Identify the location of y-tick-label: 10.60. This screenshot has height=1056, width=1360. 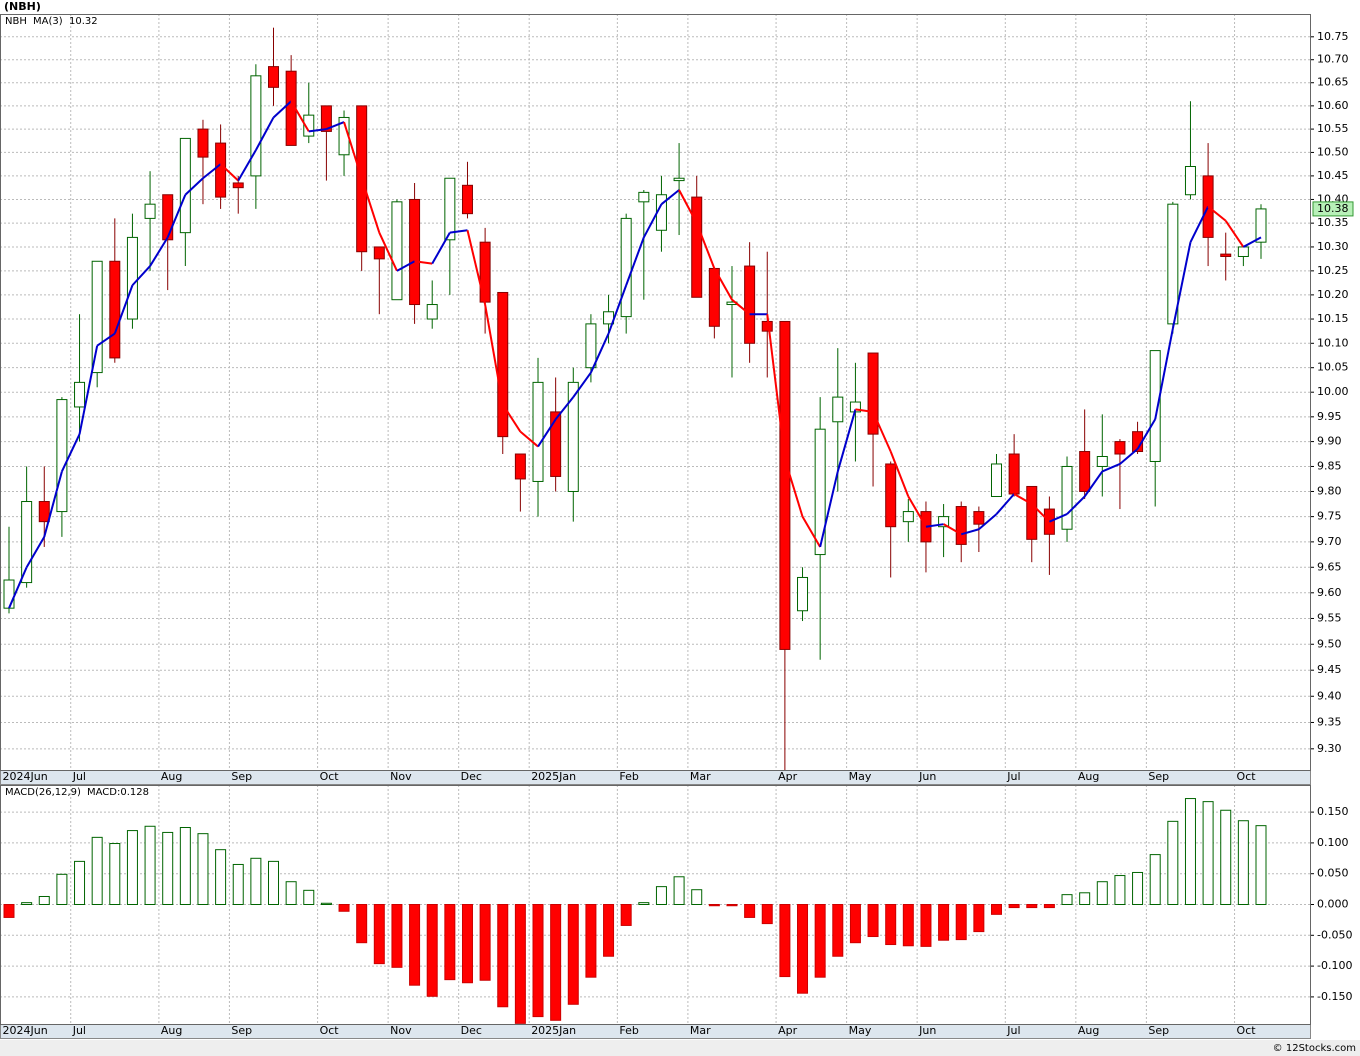
(1333, 105).